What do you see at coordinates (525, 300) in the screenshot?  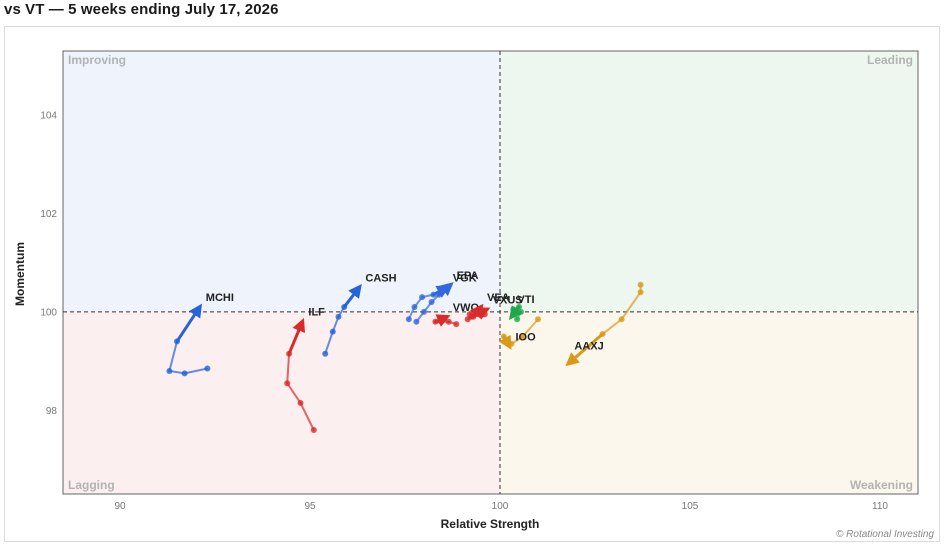 I see `series-label: VTI` at bounding box center [525, 300].